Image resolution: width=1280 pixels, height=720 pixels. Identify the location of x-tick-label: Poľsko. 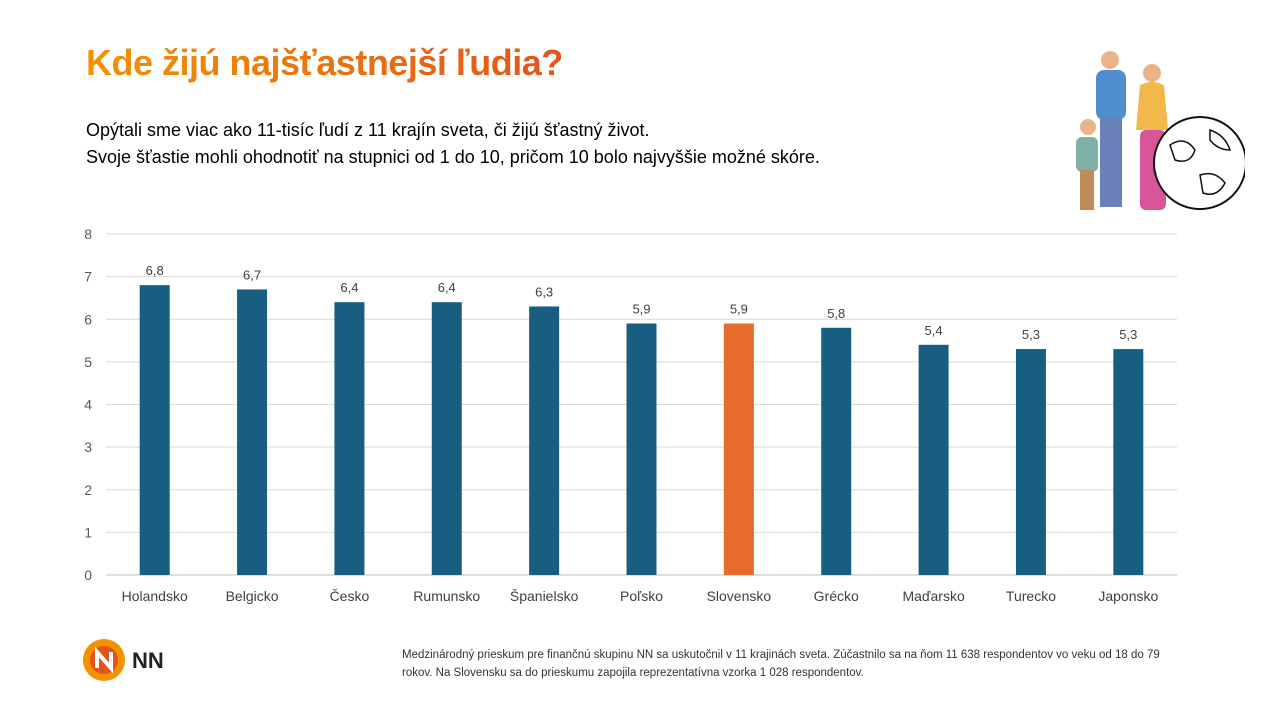
(641, 596).